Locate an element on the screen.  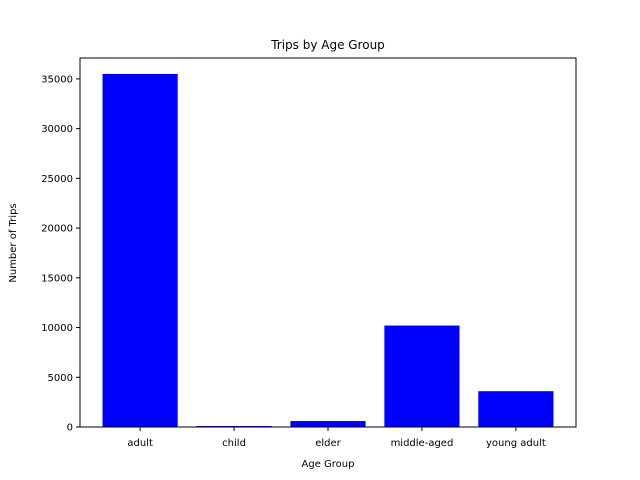
x-tick-label: elder is located at coordinates (328, 443).